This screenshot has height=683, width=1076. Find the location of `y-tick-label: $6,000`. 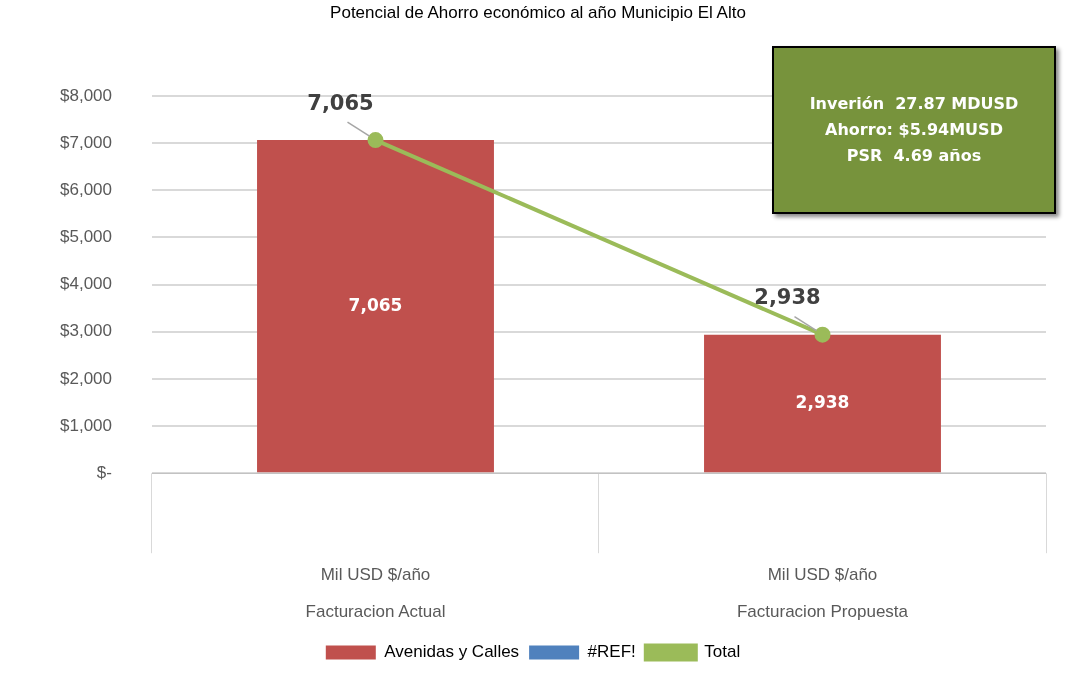

y-tick-label: $6,000 is located at coordinates (86, 189).